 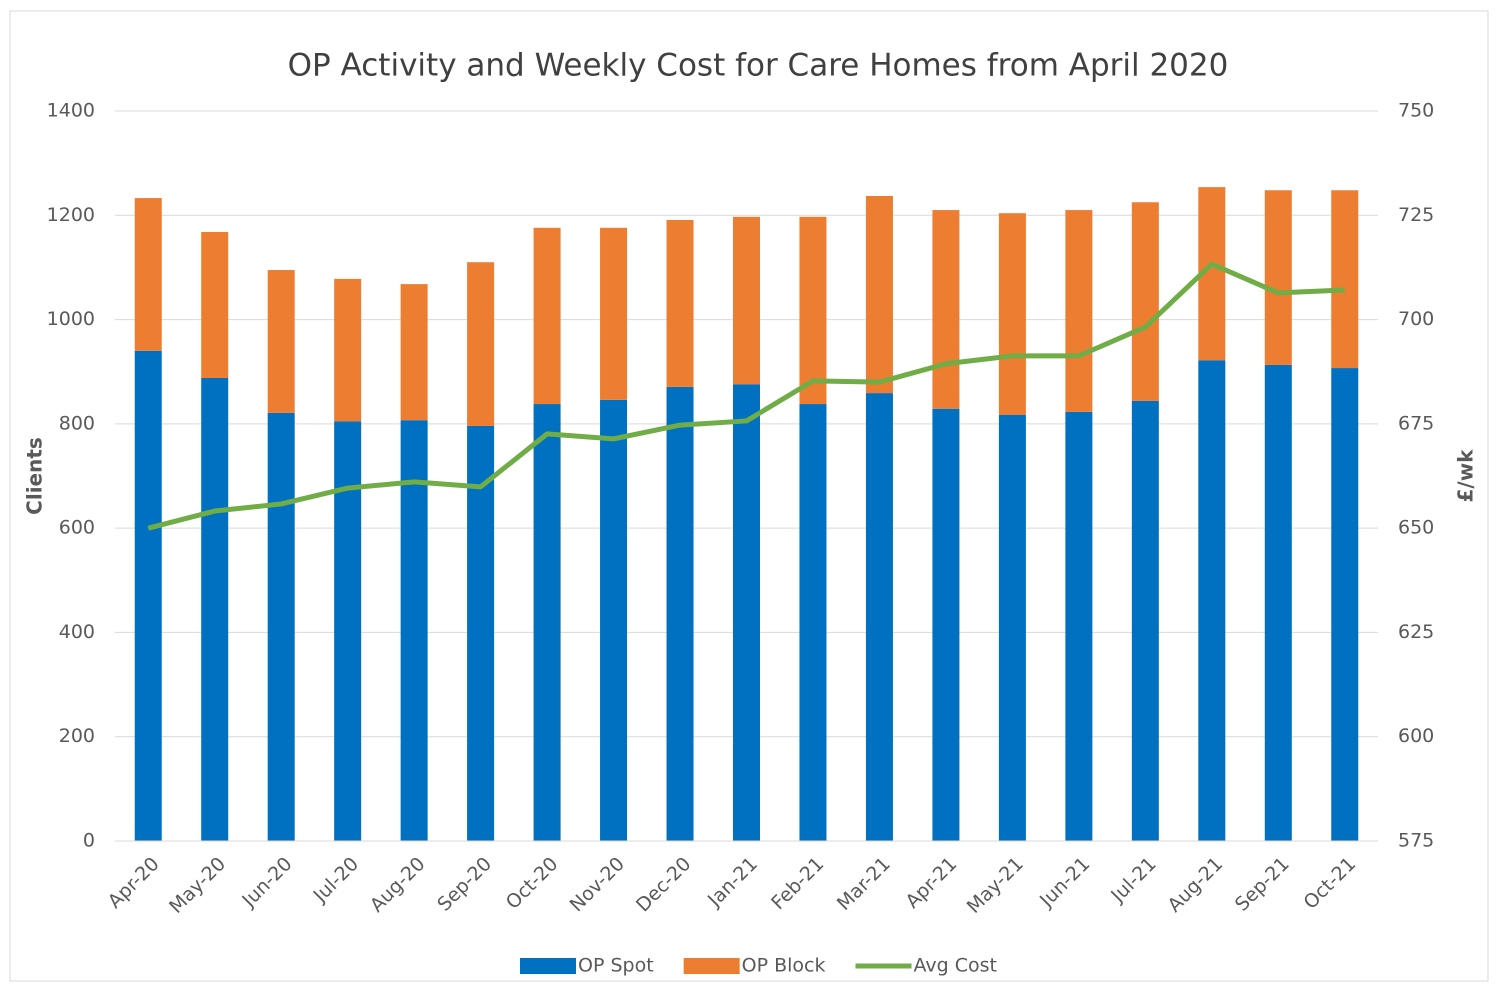 What do you see at coordinates (1416, 319) in the screenshot?
I see `y2-tick-label: 700` at bounding box center [1416, 319].